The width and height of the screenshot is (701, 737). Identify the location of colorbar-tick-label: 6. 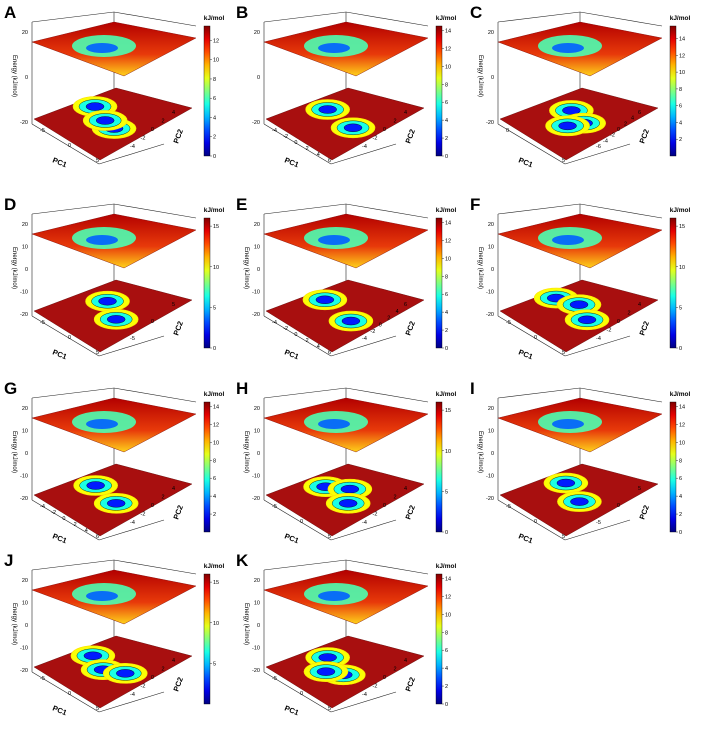
(680, 479).